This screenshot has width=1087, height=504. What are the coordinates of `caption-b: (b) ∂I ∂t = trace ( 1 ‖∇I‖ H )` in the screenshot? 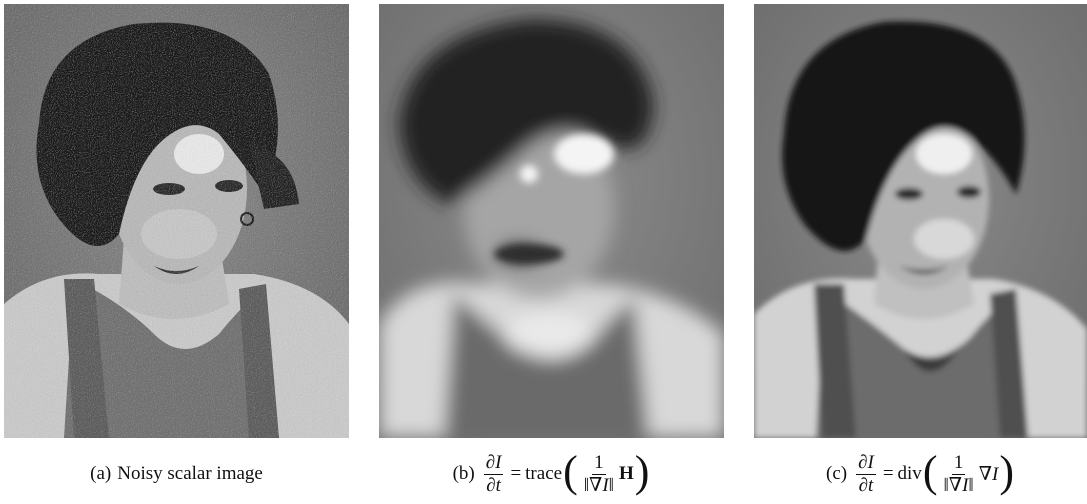 It's located at (551, 474).